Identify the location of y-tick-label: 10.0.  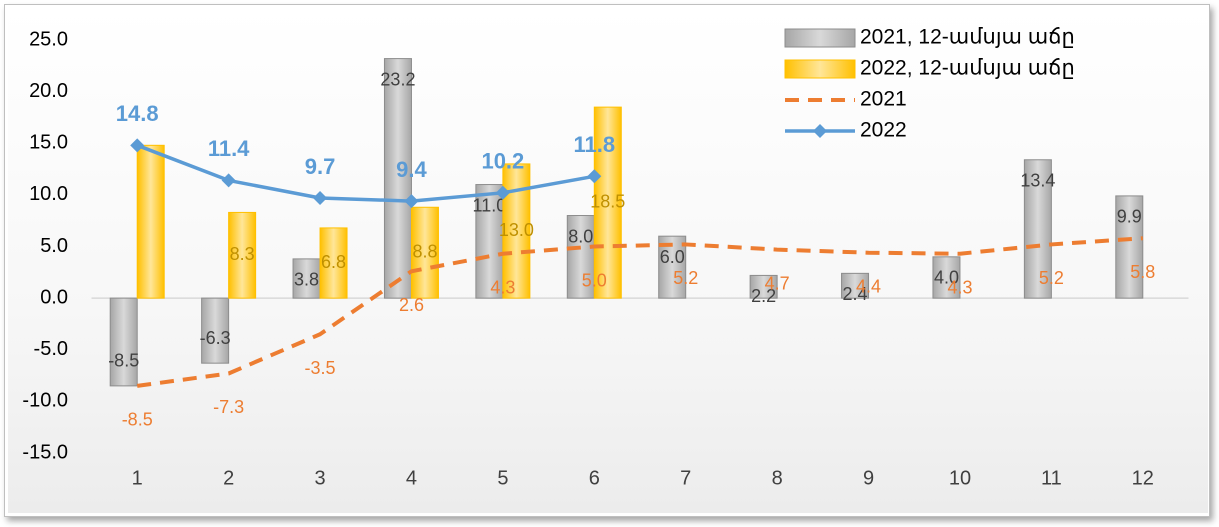
(48, 194).